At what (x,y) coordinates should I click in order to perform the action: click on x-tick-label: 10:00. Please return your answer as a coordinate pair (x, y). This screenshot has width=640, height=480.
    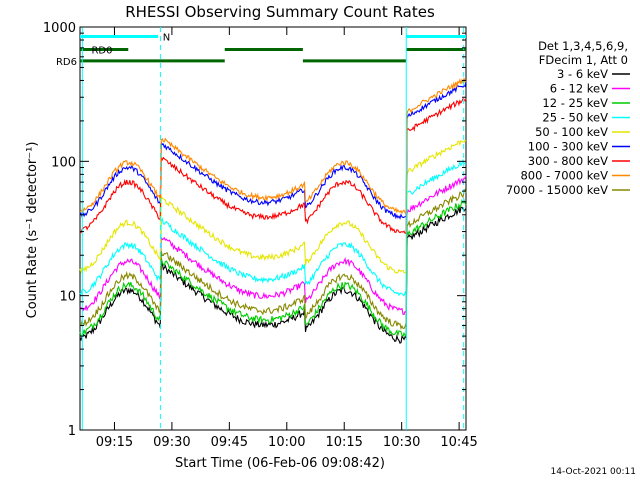
    Looking at the image, I should click on (286, 442).